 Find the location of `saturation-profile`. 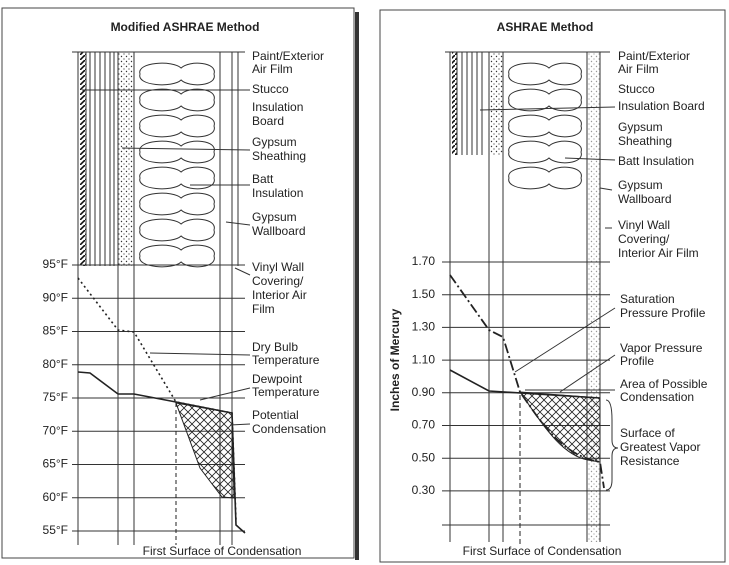

saturation-profile is located at coordinates (527, 381).